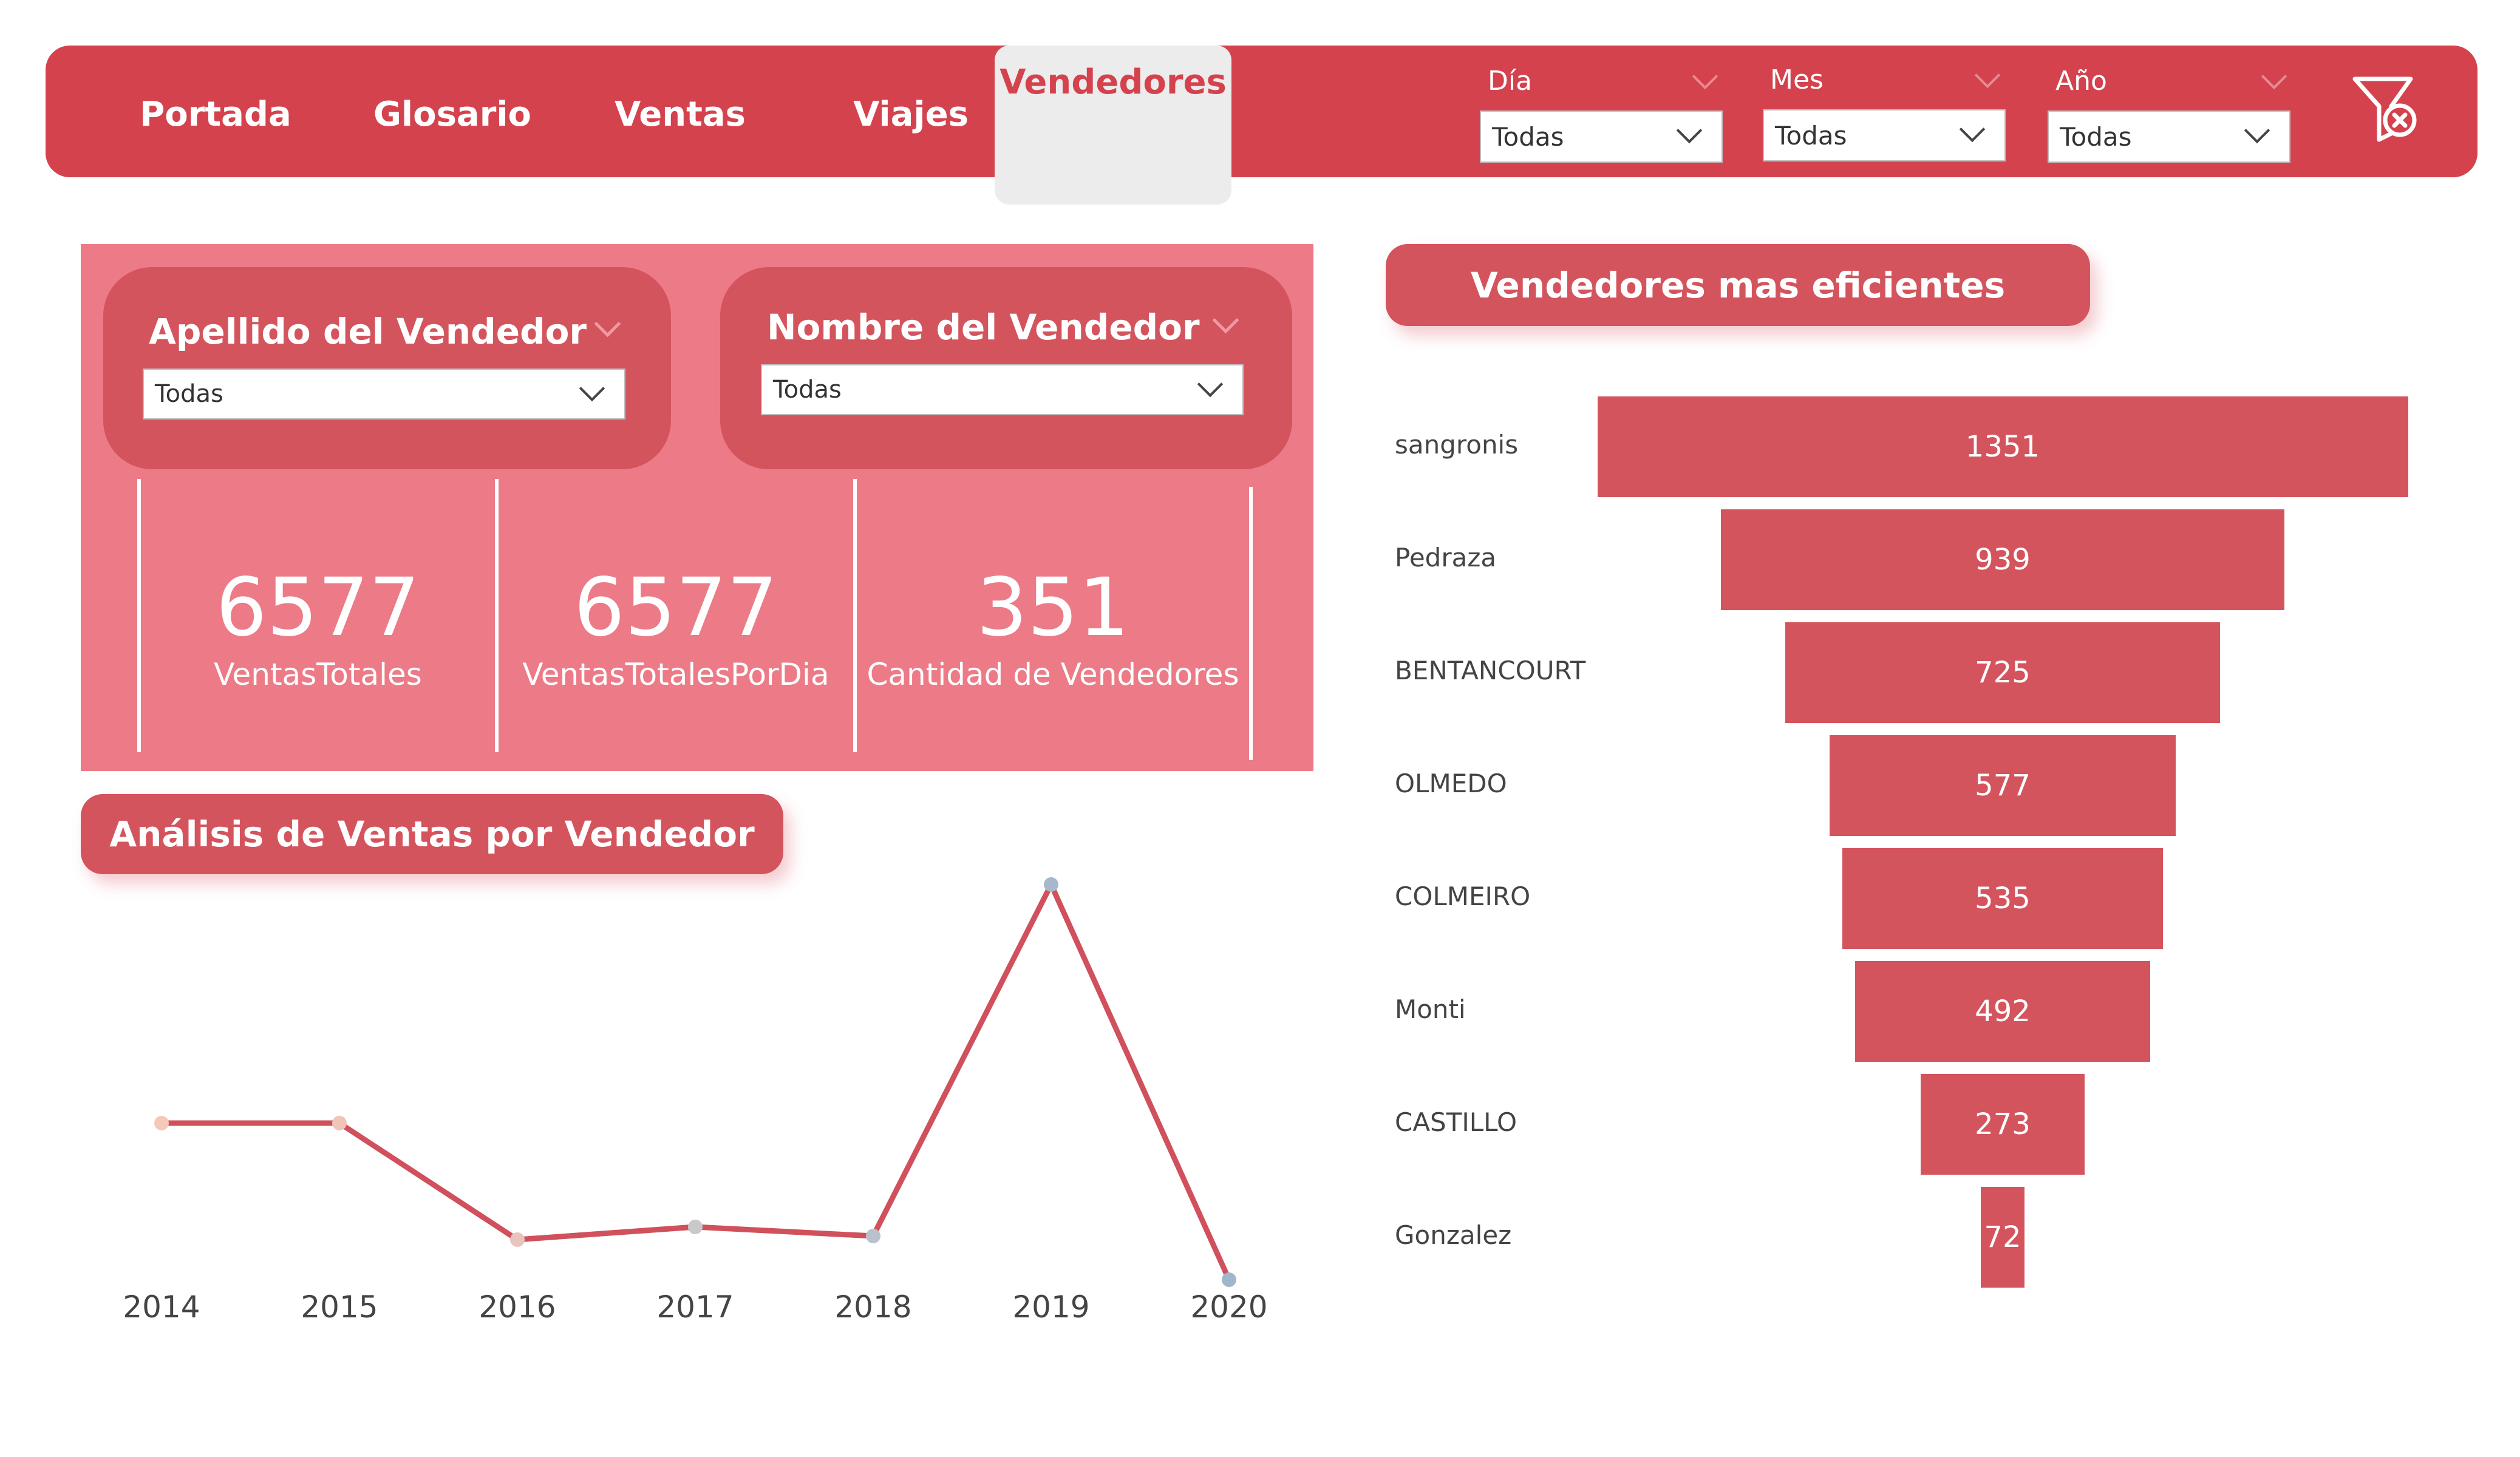 This screenshot has height=1457, width=2520. What do you see at coordinates (1490, 670) in the screenshot?
I see `funnel-category-label: BENTANCOURT` at bounding box center [1490, 670].